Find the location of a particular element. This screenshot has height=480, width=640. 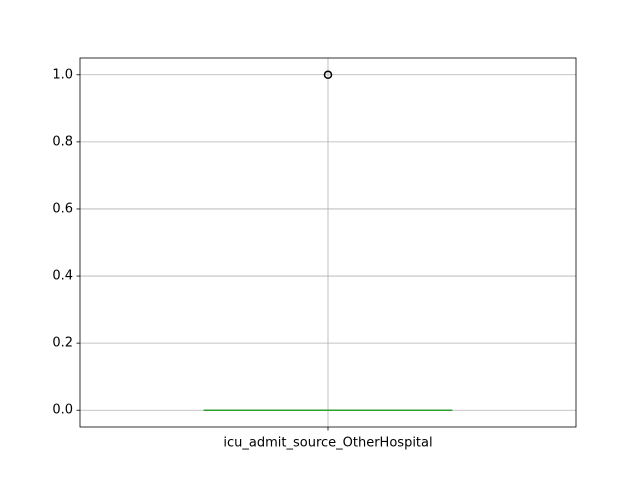

x-axis: icu_admit_source_OtherHospital is located at coordinates (328, 439).